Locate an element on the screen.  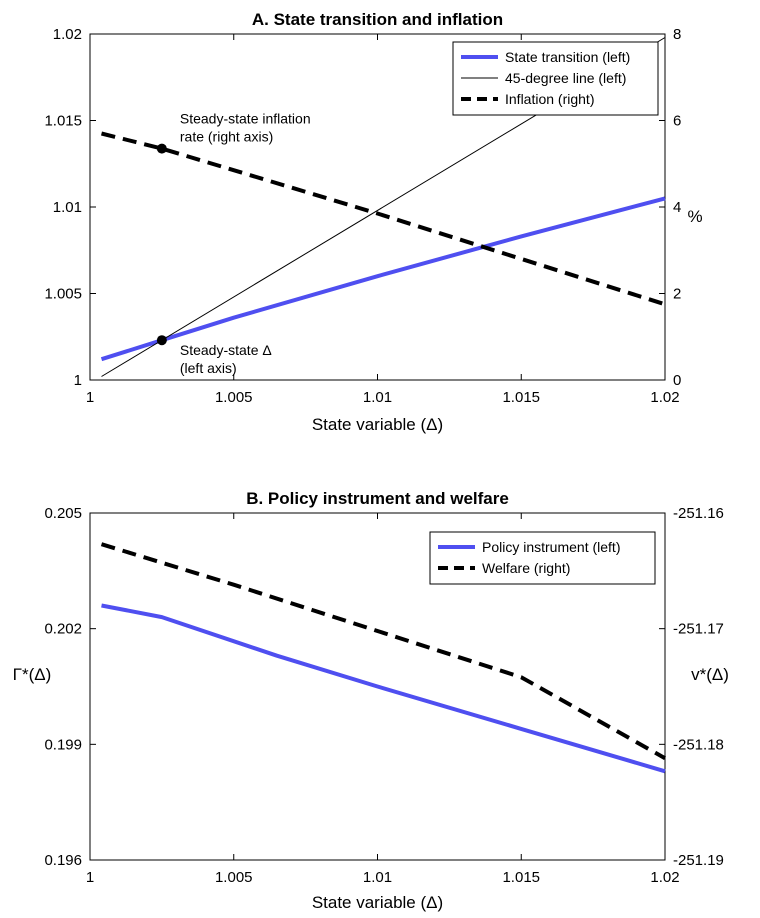
y-right-tick-label: -251.17 is located at coordinates (698, 629).